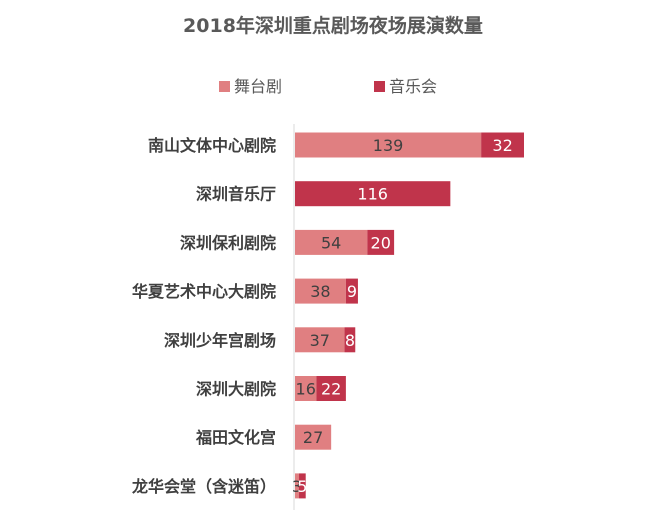  Describe the element at coordinates (203, 486) in the screenshot. I see `category-label-row-8: 龙华会堂（含迷笛）` at that location.